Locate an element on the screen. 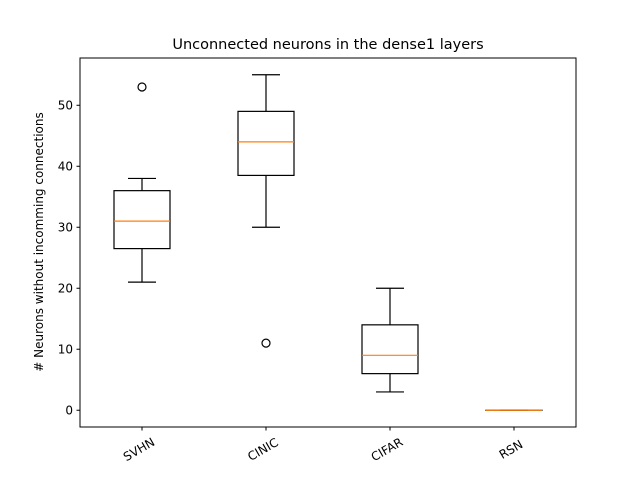  y-tick-label: 10 is located at coordinates (65, 350).